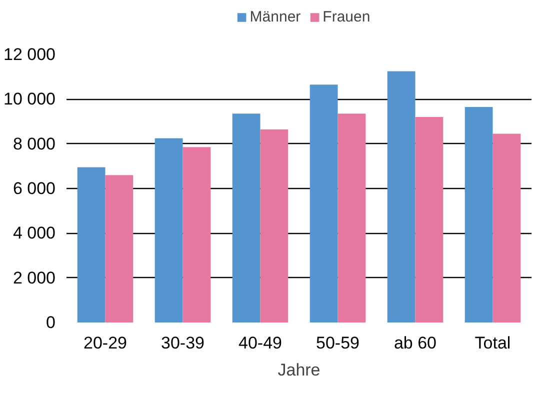 This screenshot has width=558, height=406. What do you see at coordinates (182, 343) in the screenshot?
I see `x-tick-label: 30-39` at bounding box center [182, 343].